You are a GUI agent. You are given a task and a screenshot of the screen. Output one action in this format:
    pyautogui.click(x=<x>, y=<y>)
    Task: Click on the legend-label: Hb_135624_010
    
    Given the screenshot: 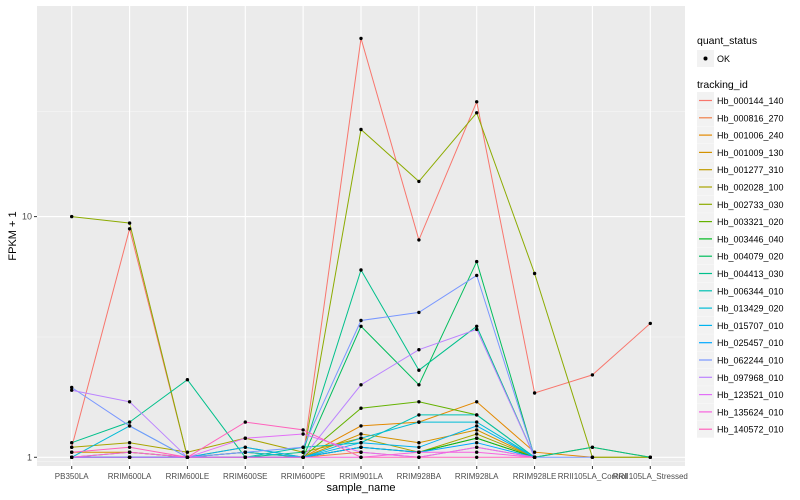 What is the action you would take?
    pyautogui.click(x=750, y=412)
    